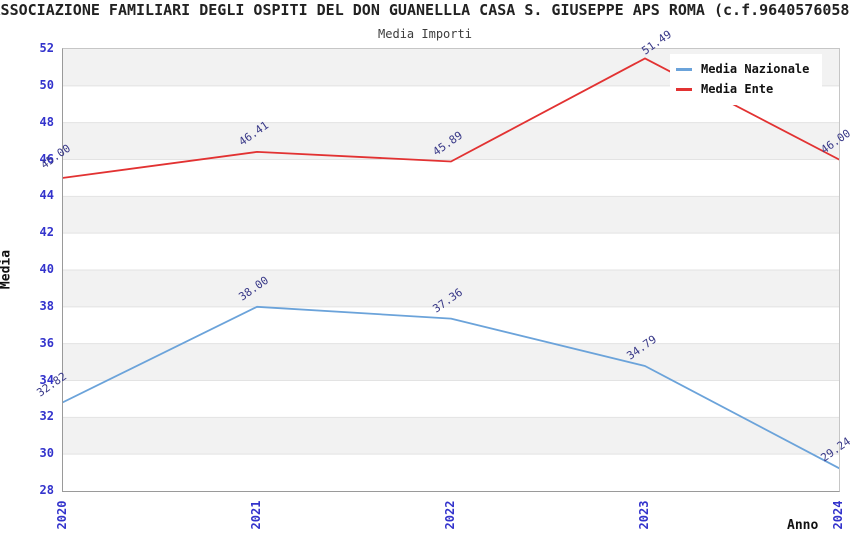 Image resolution: width=850 pixels, height=550 pixels. Describe the element at coordinates (684, 69) in the screenshot. I see `legend-line-swatch-blue` at that location.